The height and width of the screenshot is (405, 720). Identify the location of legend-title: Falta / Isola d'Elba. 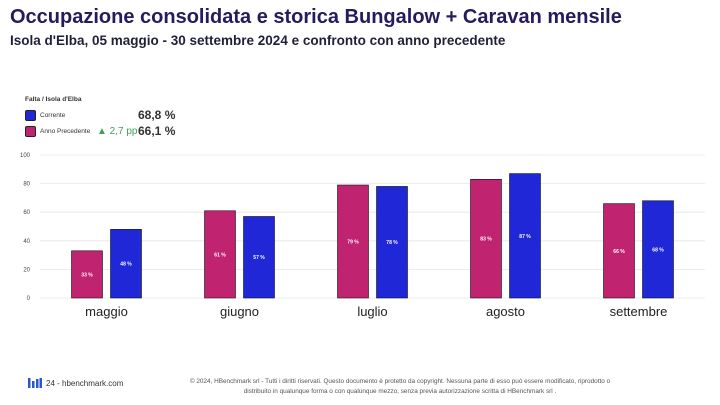
(53, 99).